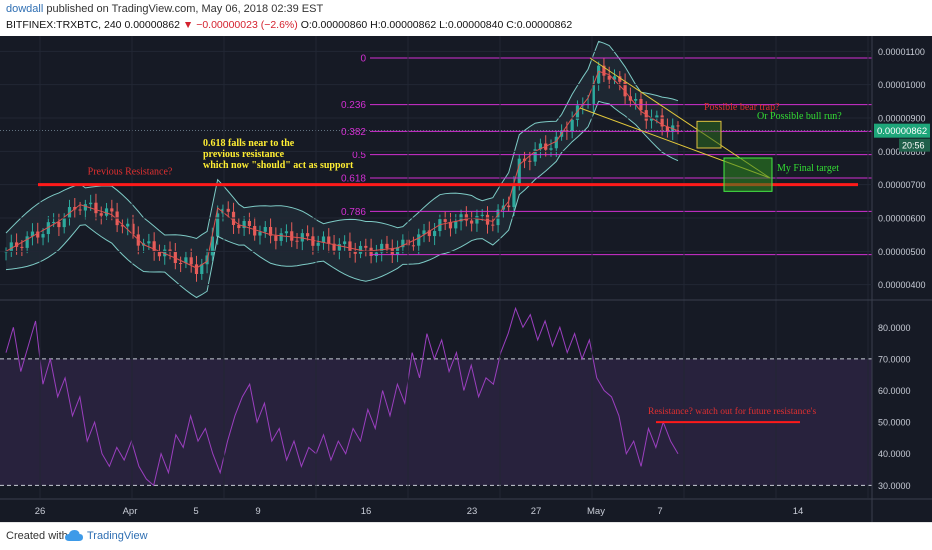  Describe the element at coordinates (799, 116) in the screenshot. I see `bull-run-label: Or Possible bull run?` at that location.